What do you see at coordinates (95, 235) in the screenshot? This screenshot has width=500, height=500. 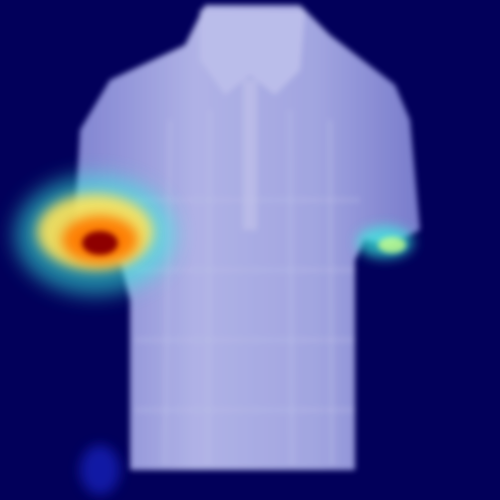 I see `heat-spot-left-sleeve` at bounding box center [95, 235].